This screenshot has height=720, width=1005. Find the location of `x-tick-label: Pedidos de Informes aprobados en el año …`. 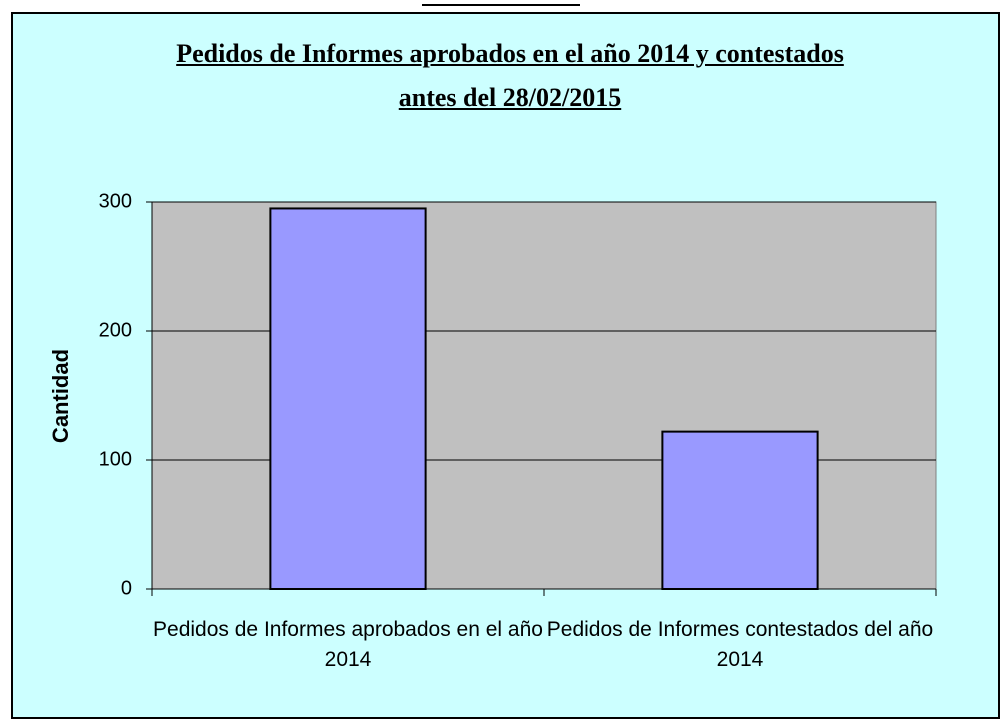

x-tick-label: Pedidos de Informes aprobados en el año … is located at coordinates (348, 644).